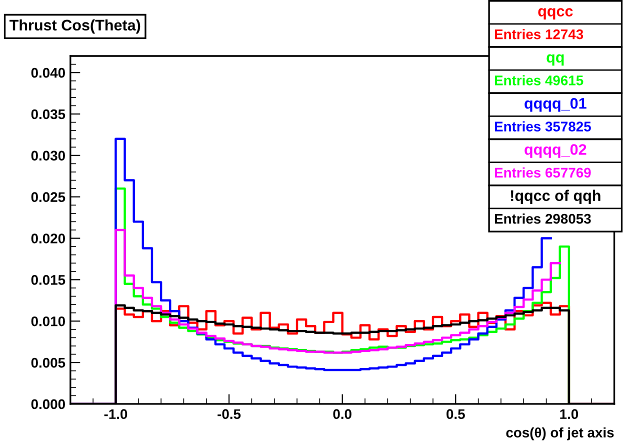 The height and width of the screenshot is (441, 623). Describe the element at coordinates (542, 219) in the screenshot. I see `annotation: Entries 298053` at that location.